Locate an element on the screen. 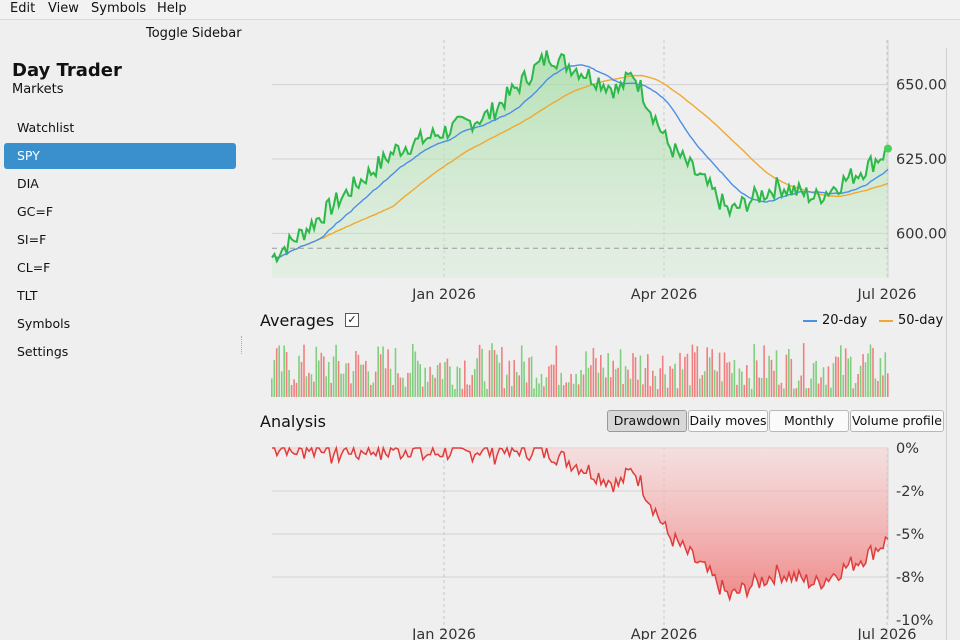  menu-symbols: Symbols is located at coordinates (119, 8).